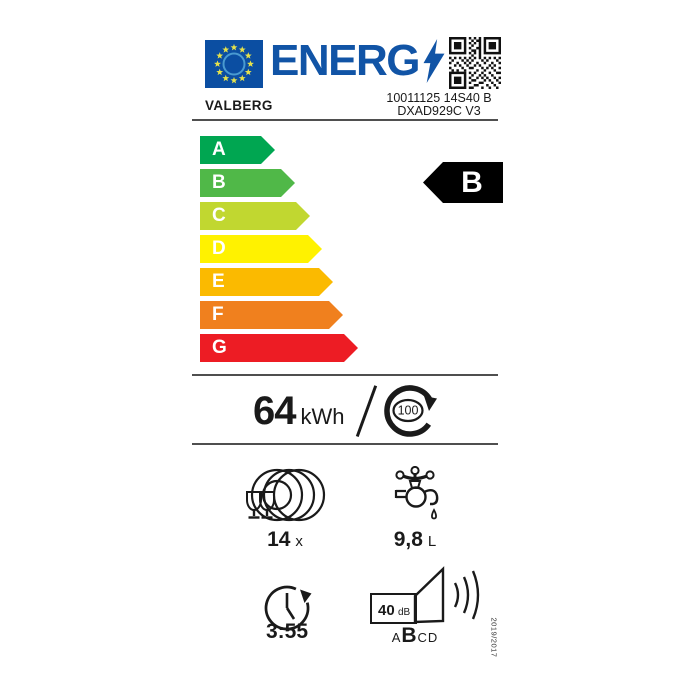  What do you see at coordinates (261, 249) in the screenshot?
I see `scale-arrow-d: D` at bounding box center [261, 249].